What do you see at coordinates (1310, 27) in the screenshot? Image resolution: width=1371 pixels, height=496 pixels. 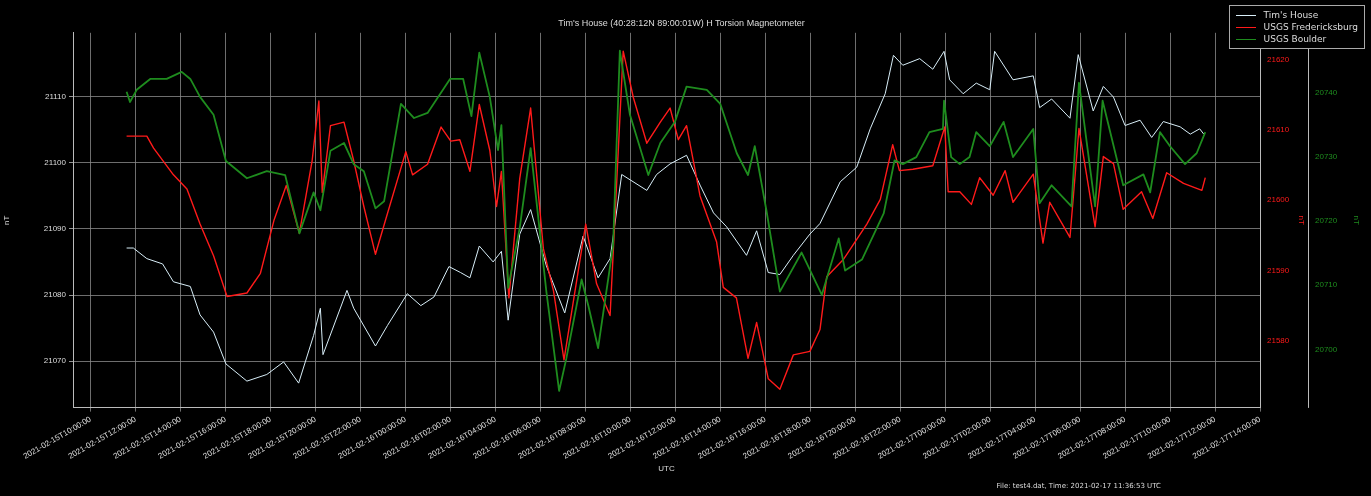 I see `legend-label: USGS Fredericksburg` at bounding box center [1310, 27].